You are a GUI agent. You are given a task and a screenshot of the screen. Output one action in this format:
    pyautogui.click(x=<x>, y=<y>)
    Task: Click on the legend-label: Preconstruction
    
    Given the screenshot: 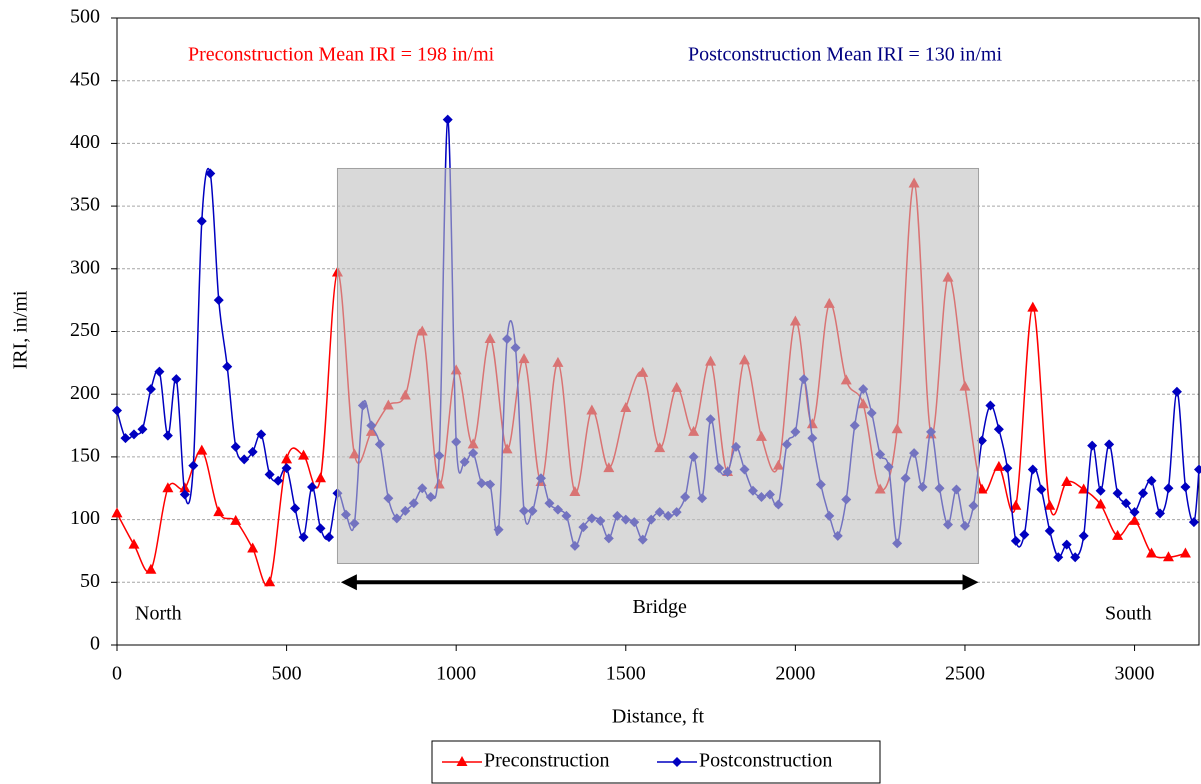 What is the action you would take?
    pyautogui.click(x=547, y=761)
    